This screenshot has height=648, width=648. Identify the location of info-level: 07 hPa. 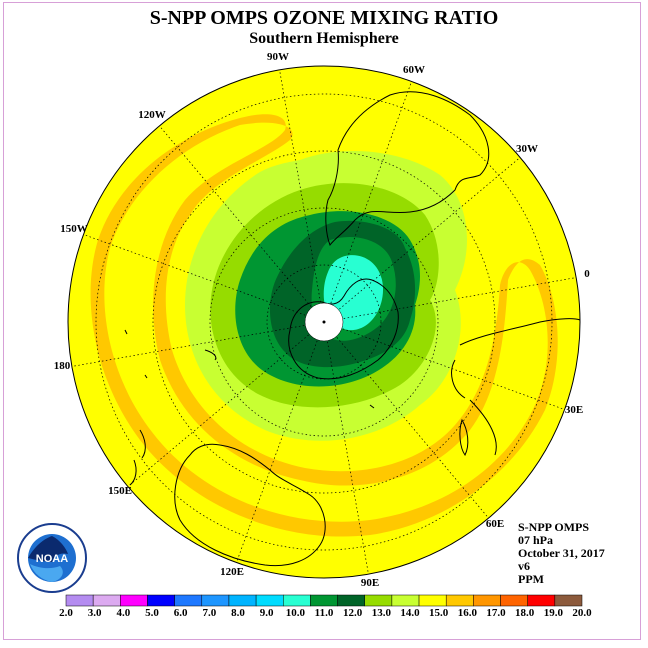
(536, 540).